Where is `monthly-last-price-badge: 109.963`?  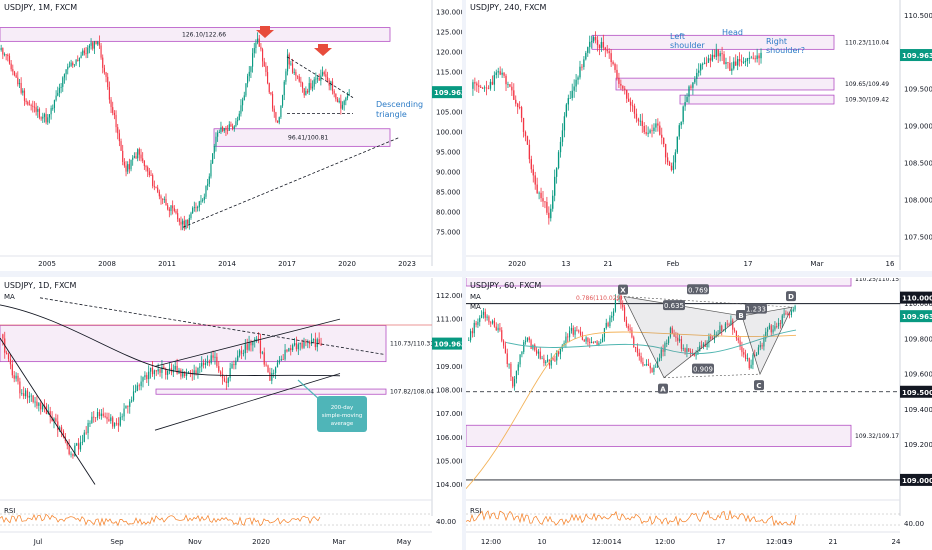
monthly-last-price-badge: 109.963 is located at coordinates (447, 92).